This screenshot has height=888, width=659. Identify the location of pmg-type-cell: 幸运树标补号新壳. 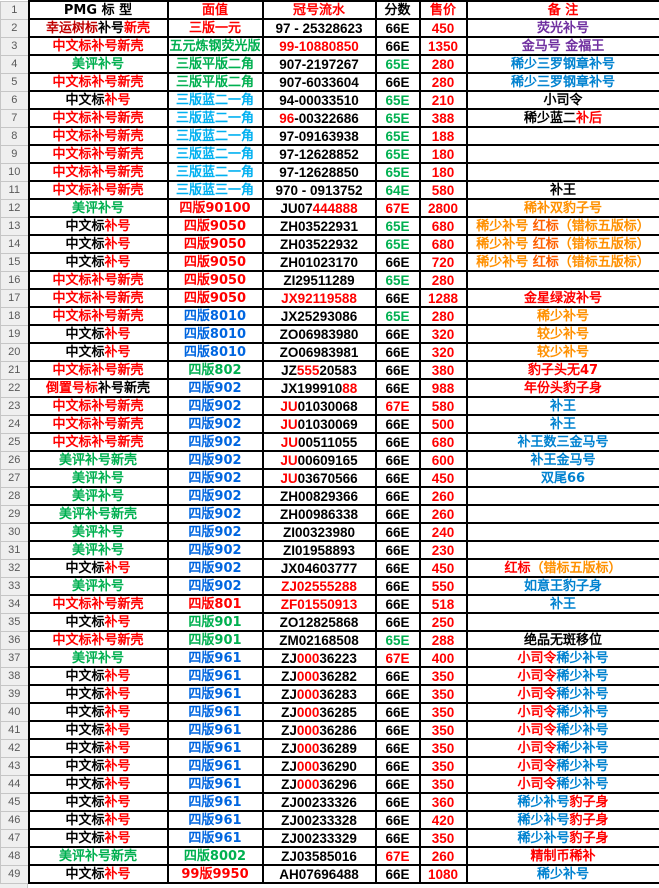
(98, 28).